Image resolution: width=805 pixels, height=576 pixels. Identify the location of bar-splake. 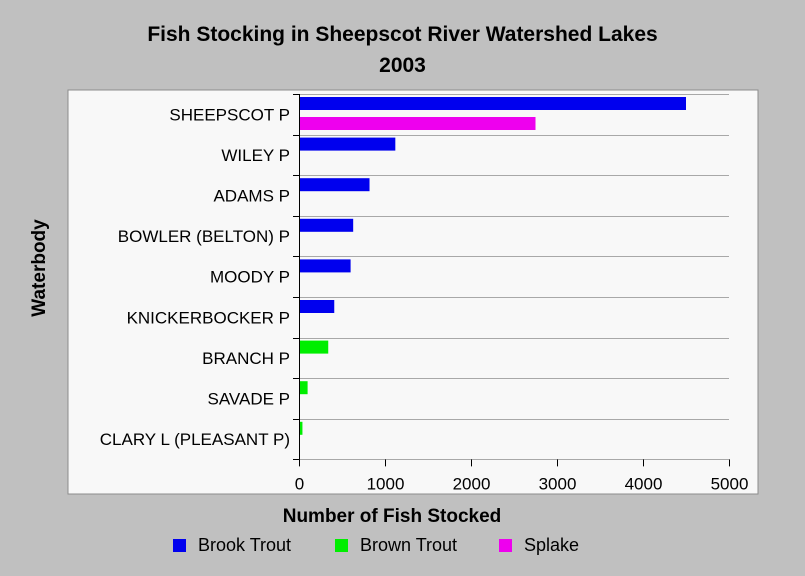
(418, 123).